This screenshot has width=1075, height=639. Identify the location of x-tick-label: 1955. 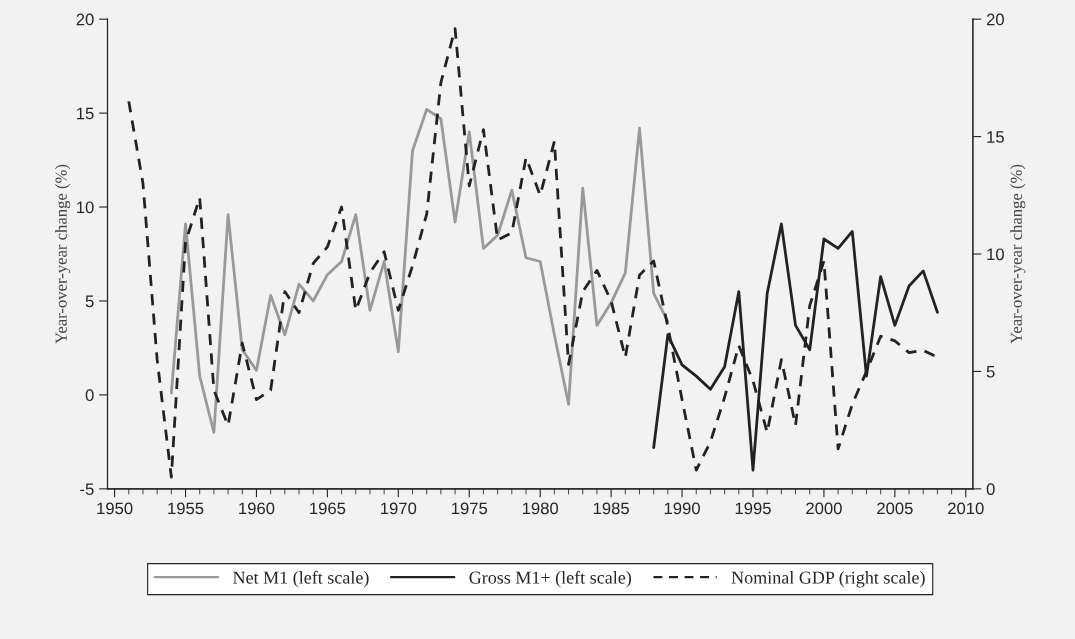
(186, 508).